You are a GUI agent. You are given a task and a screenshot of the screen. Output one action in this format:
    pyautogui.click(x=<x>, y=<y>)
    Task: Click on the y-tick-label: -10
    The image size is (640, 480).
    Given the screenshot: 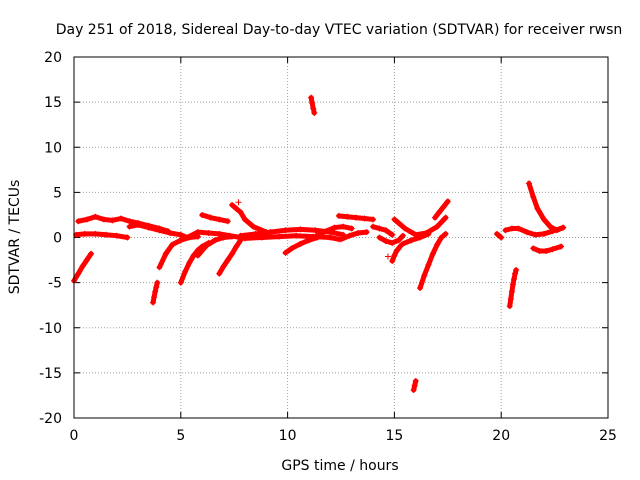 What is the action you would take?
    pyautogui.click(x=50, y=329)
    